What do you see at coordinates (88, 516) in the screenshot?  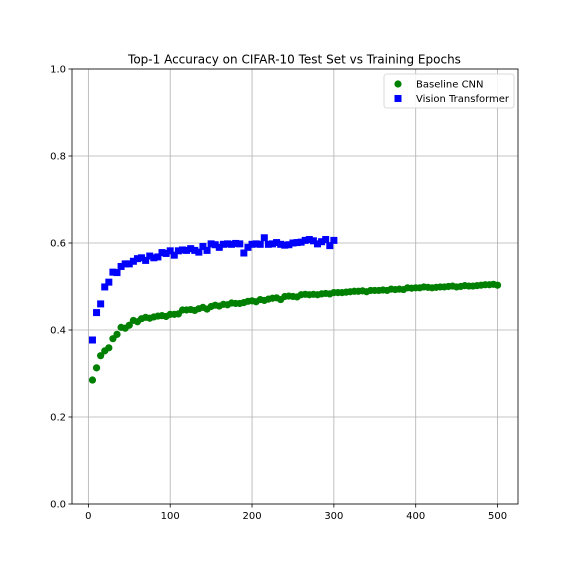 I see `x-tick-label: 0` at bounding box center [88, 516].